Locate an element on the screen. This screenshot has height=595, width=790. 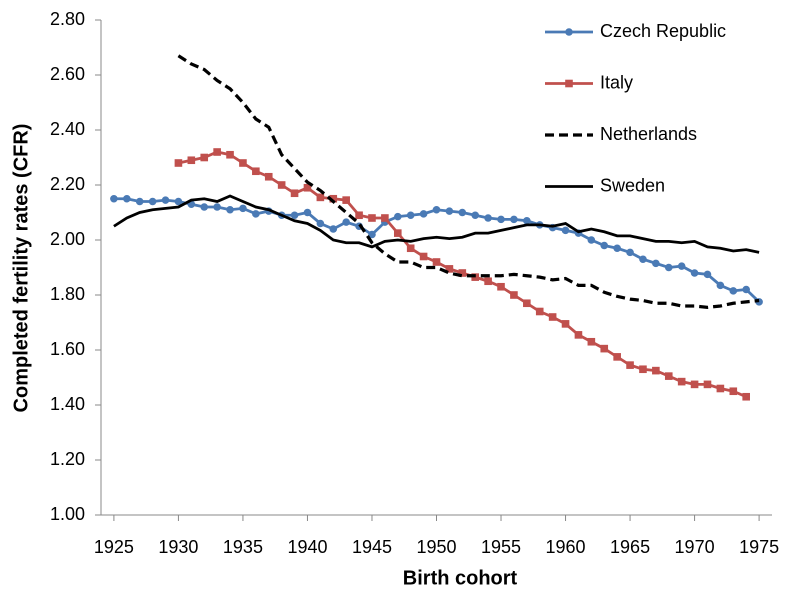
y-tick-label: 2.00 is located at coordinates (67, 239).